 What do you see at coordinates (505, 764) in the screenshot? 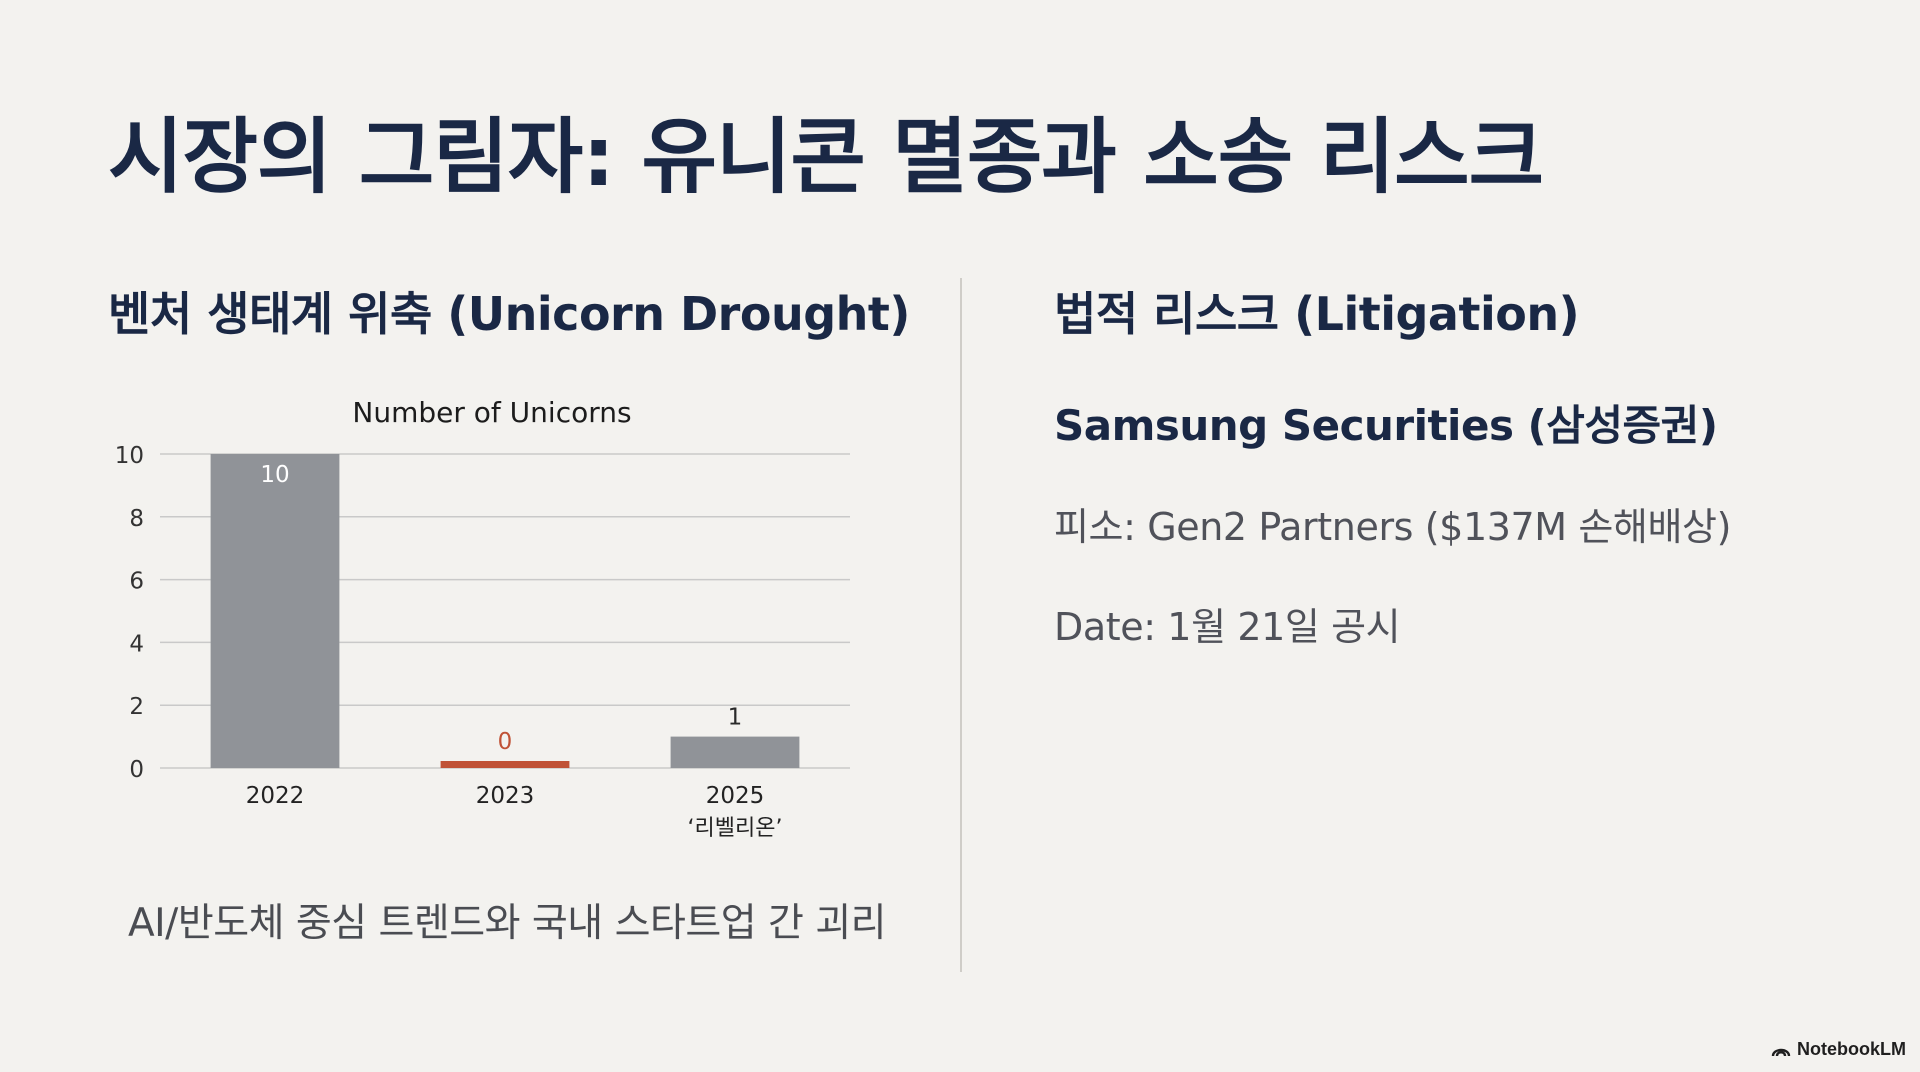
I see `bar-2023` at bounding box center [505, 764].